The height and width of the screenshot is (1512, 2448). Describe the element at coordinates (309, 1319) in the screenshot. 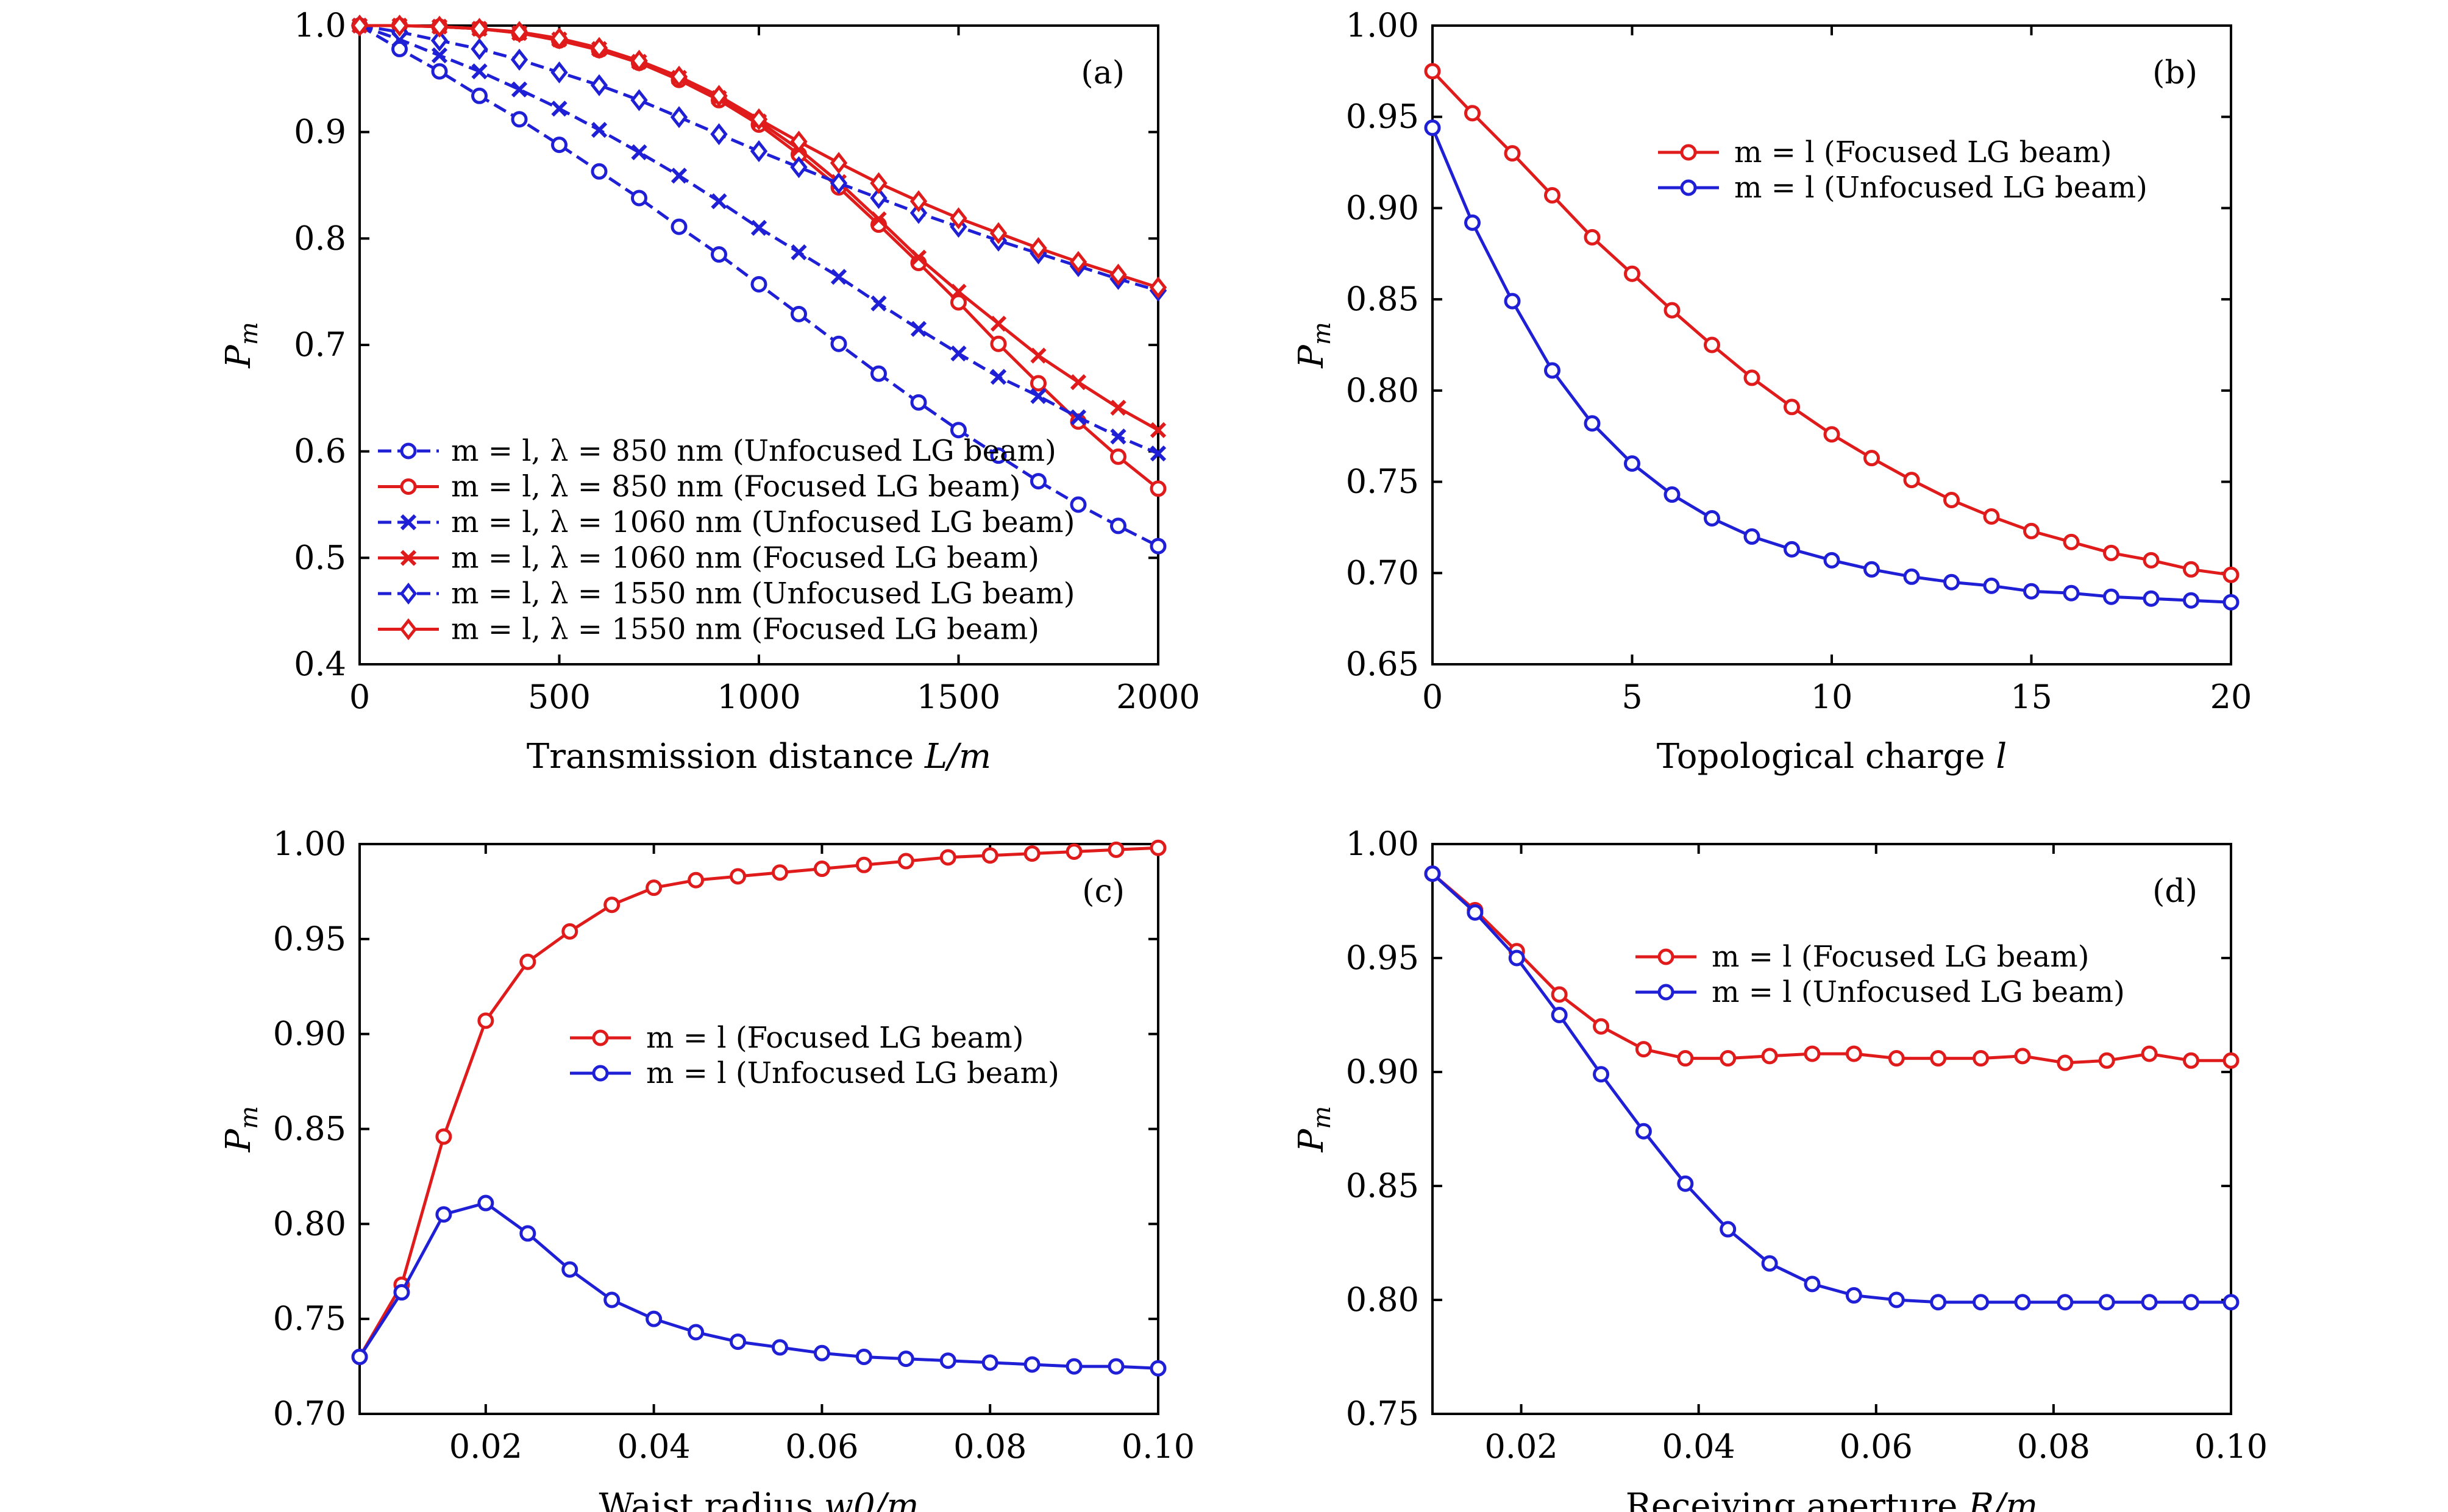

I see `y-tick-label: 0.75` at that location.